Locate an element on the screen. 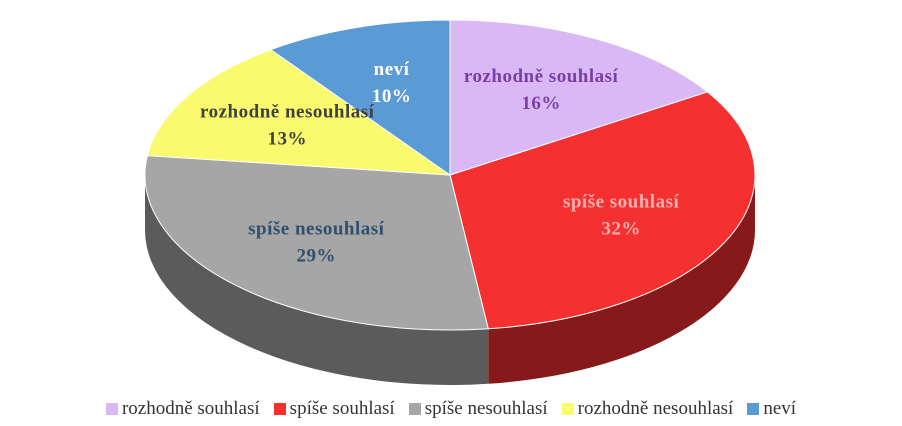 The height and width of the screenshot is (426, 902). legend-item: rozhodně souhlasí is located at coordinates (182, 409).